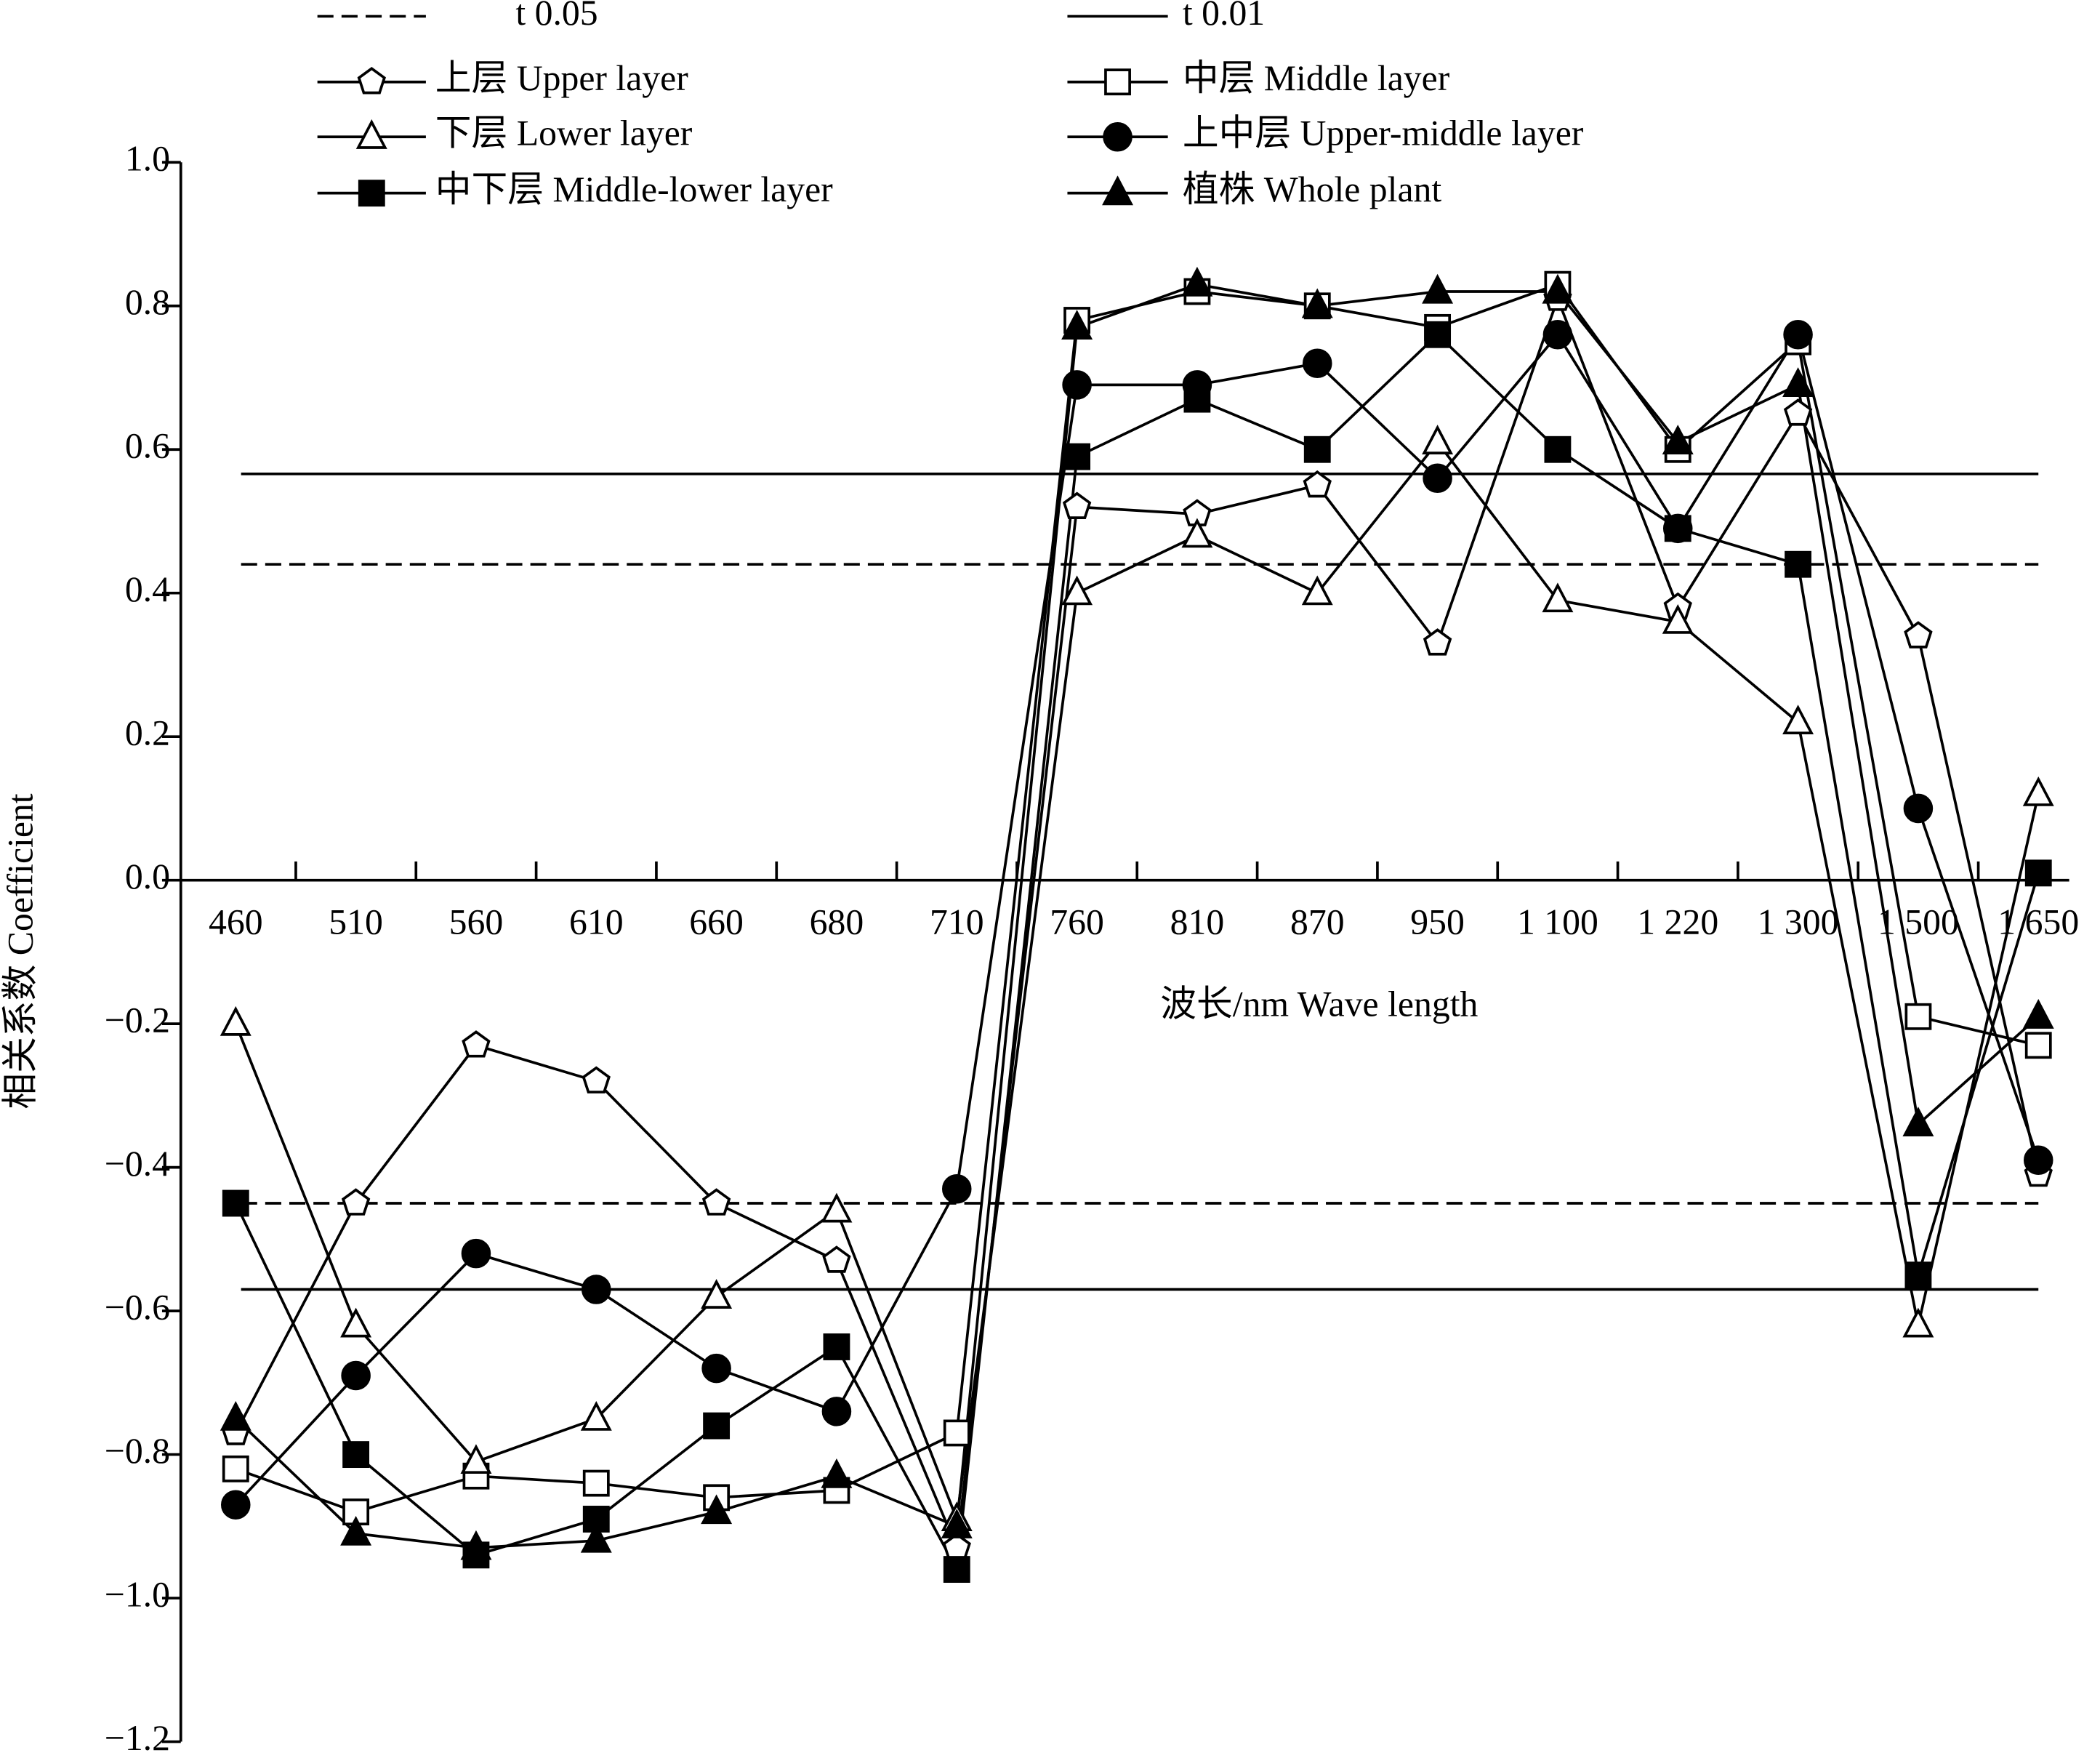 The image size is (2100, 1758). I want to click on y-tick-label: −0.4, so click(137, 1164).